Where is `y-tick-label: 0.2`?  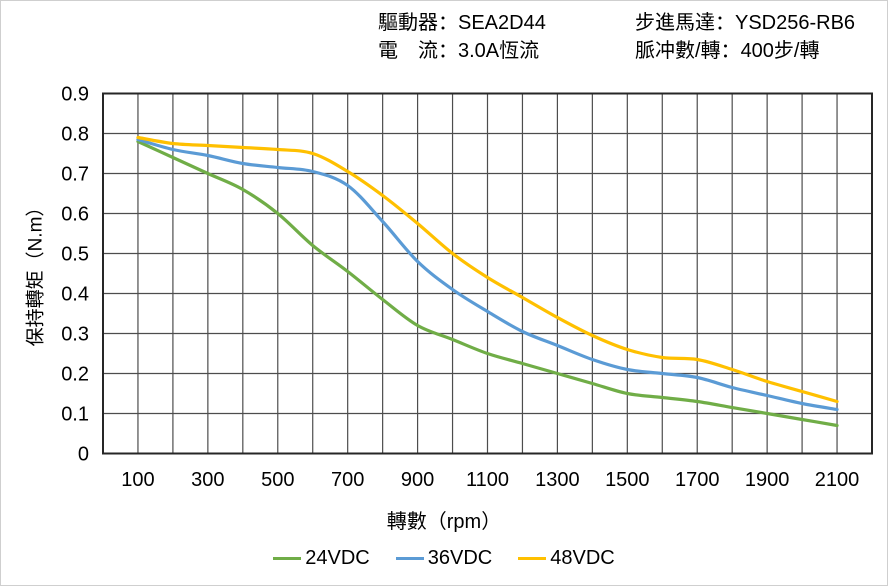 y-tick-label: 0.2 is located at coordinates (75, 375).